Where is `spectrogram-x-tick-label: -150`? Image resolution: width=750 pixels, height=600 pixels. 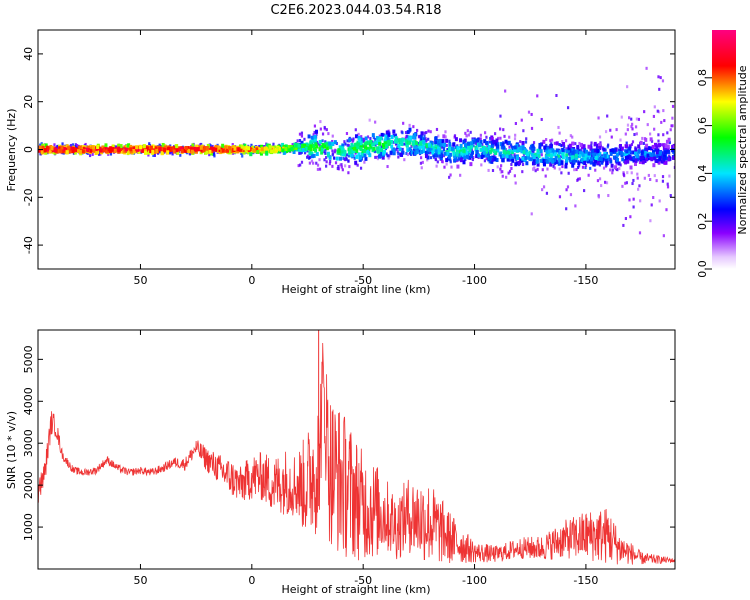
spectrogram-x-tick-label: -150 is located at coordinates (585, 280).